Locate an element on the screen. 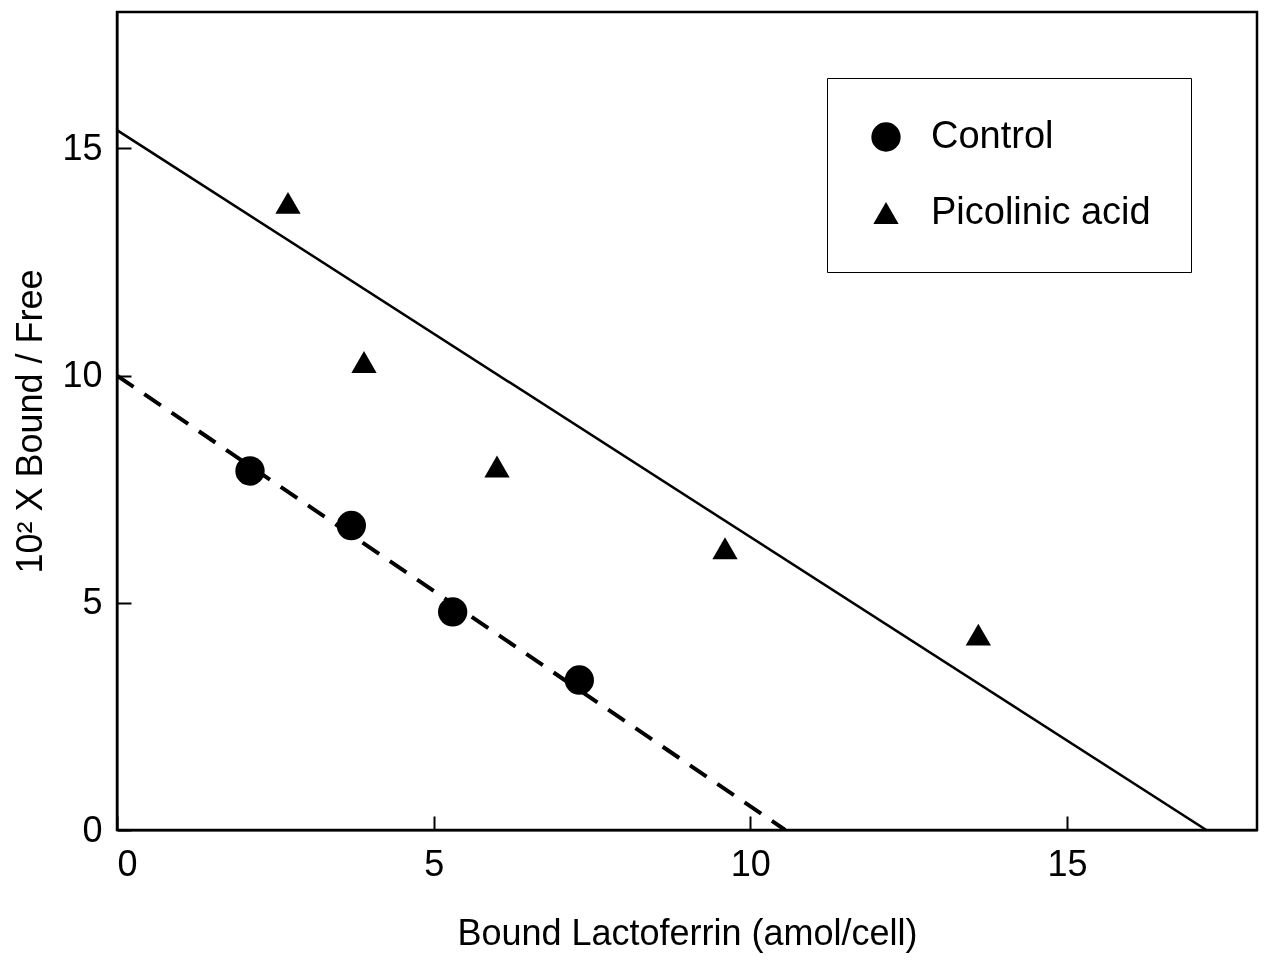 This screenshot has height=965, width=1268. x-axis-title: Bound Lactoferrin (amol/cell) is located at coordinates (687, 932).